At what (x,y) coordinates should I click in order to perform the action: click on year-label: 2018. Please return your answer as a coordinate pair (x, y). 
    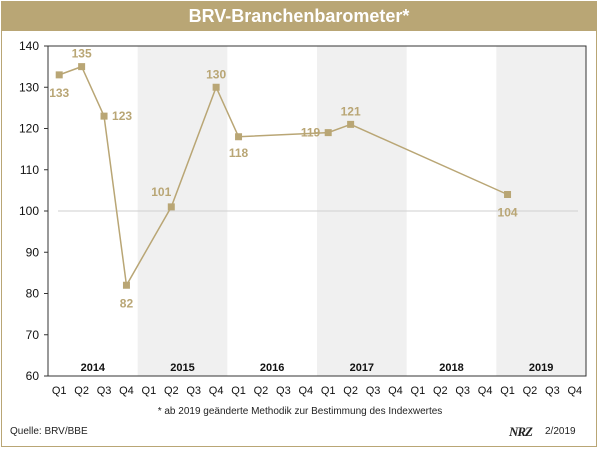
    Looking at the image, I should click on (451, 368).